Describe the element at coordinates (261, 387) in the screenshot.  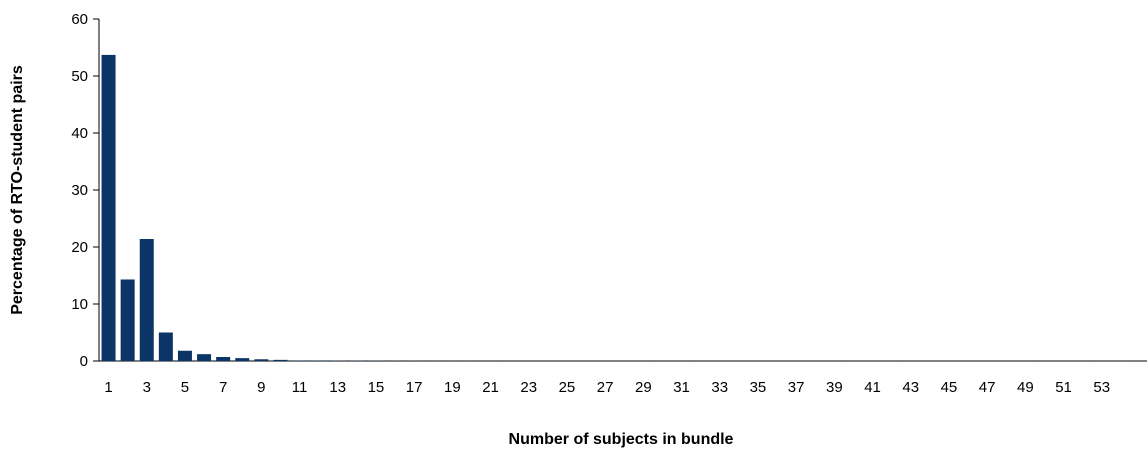
I see `x-tick-label: 9` at that location.